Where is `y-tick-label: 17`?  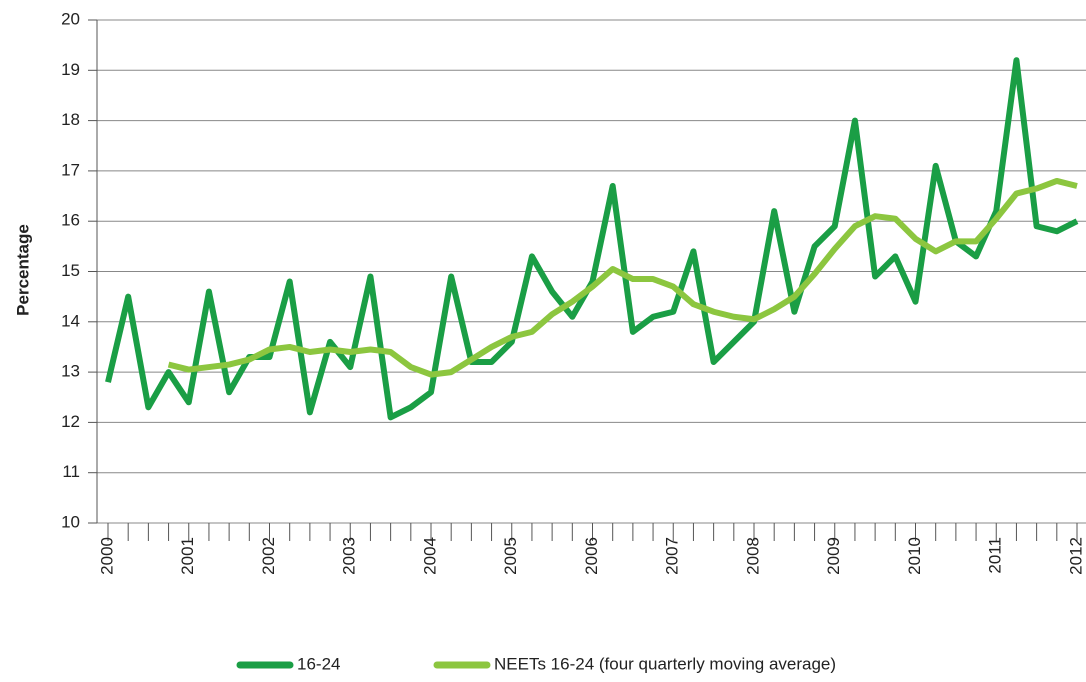 y-tick-label: 17 is located at coordinates (70, 169).